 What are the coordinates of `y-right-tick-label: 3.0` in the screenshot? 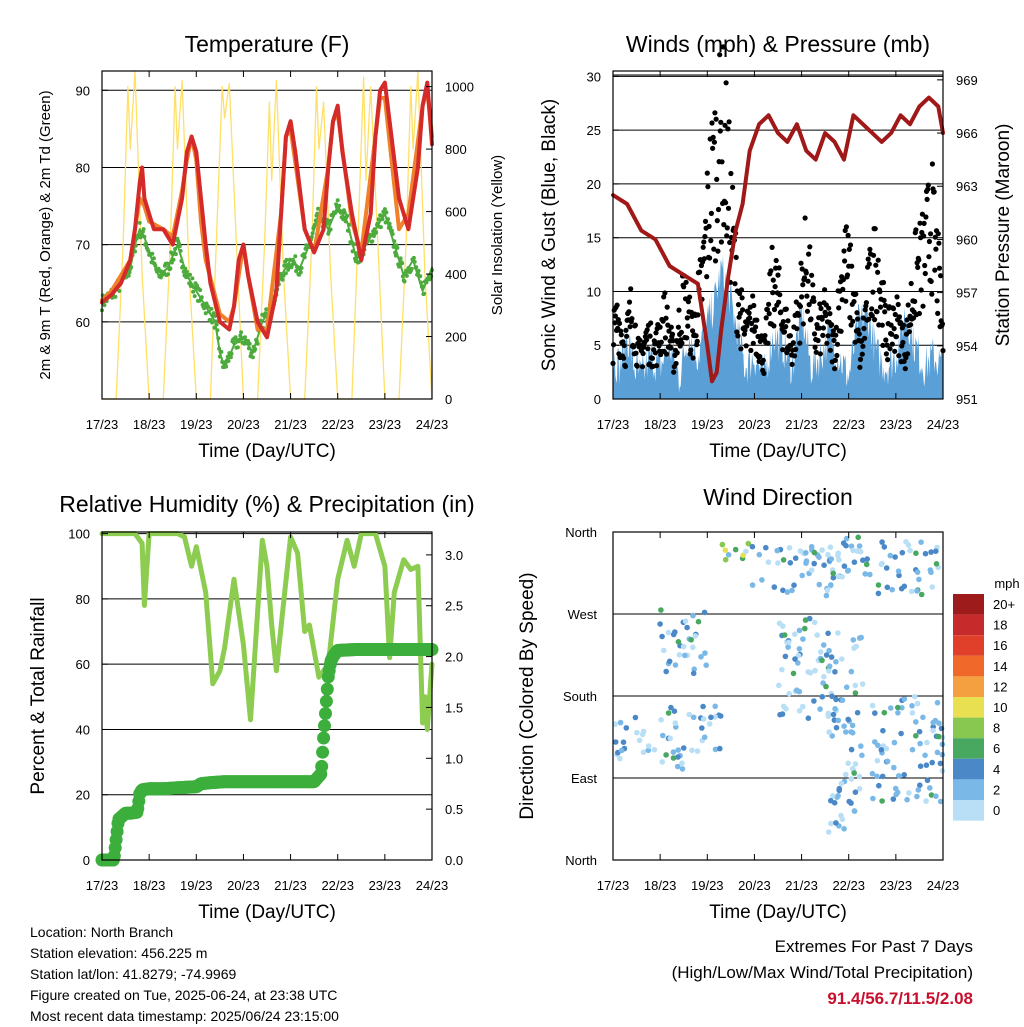 It's located at (454, 555).